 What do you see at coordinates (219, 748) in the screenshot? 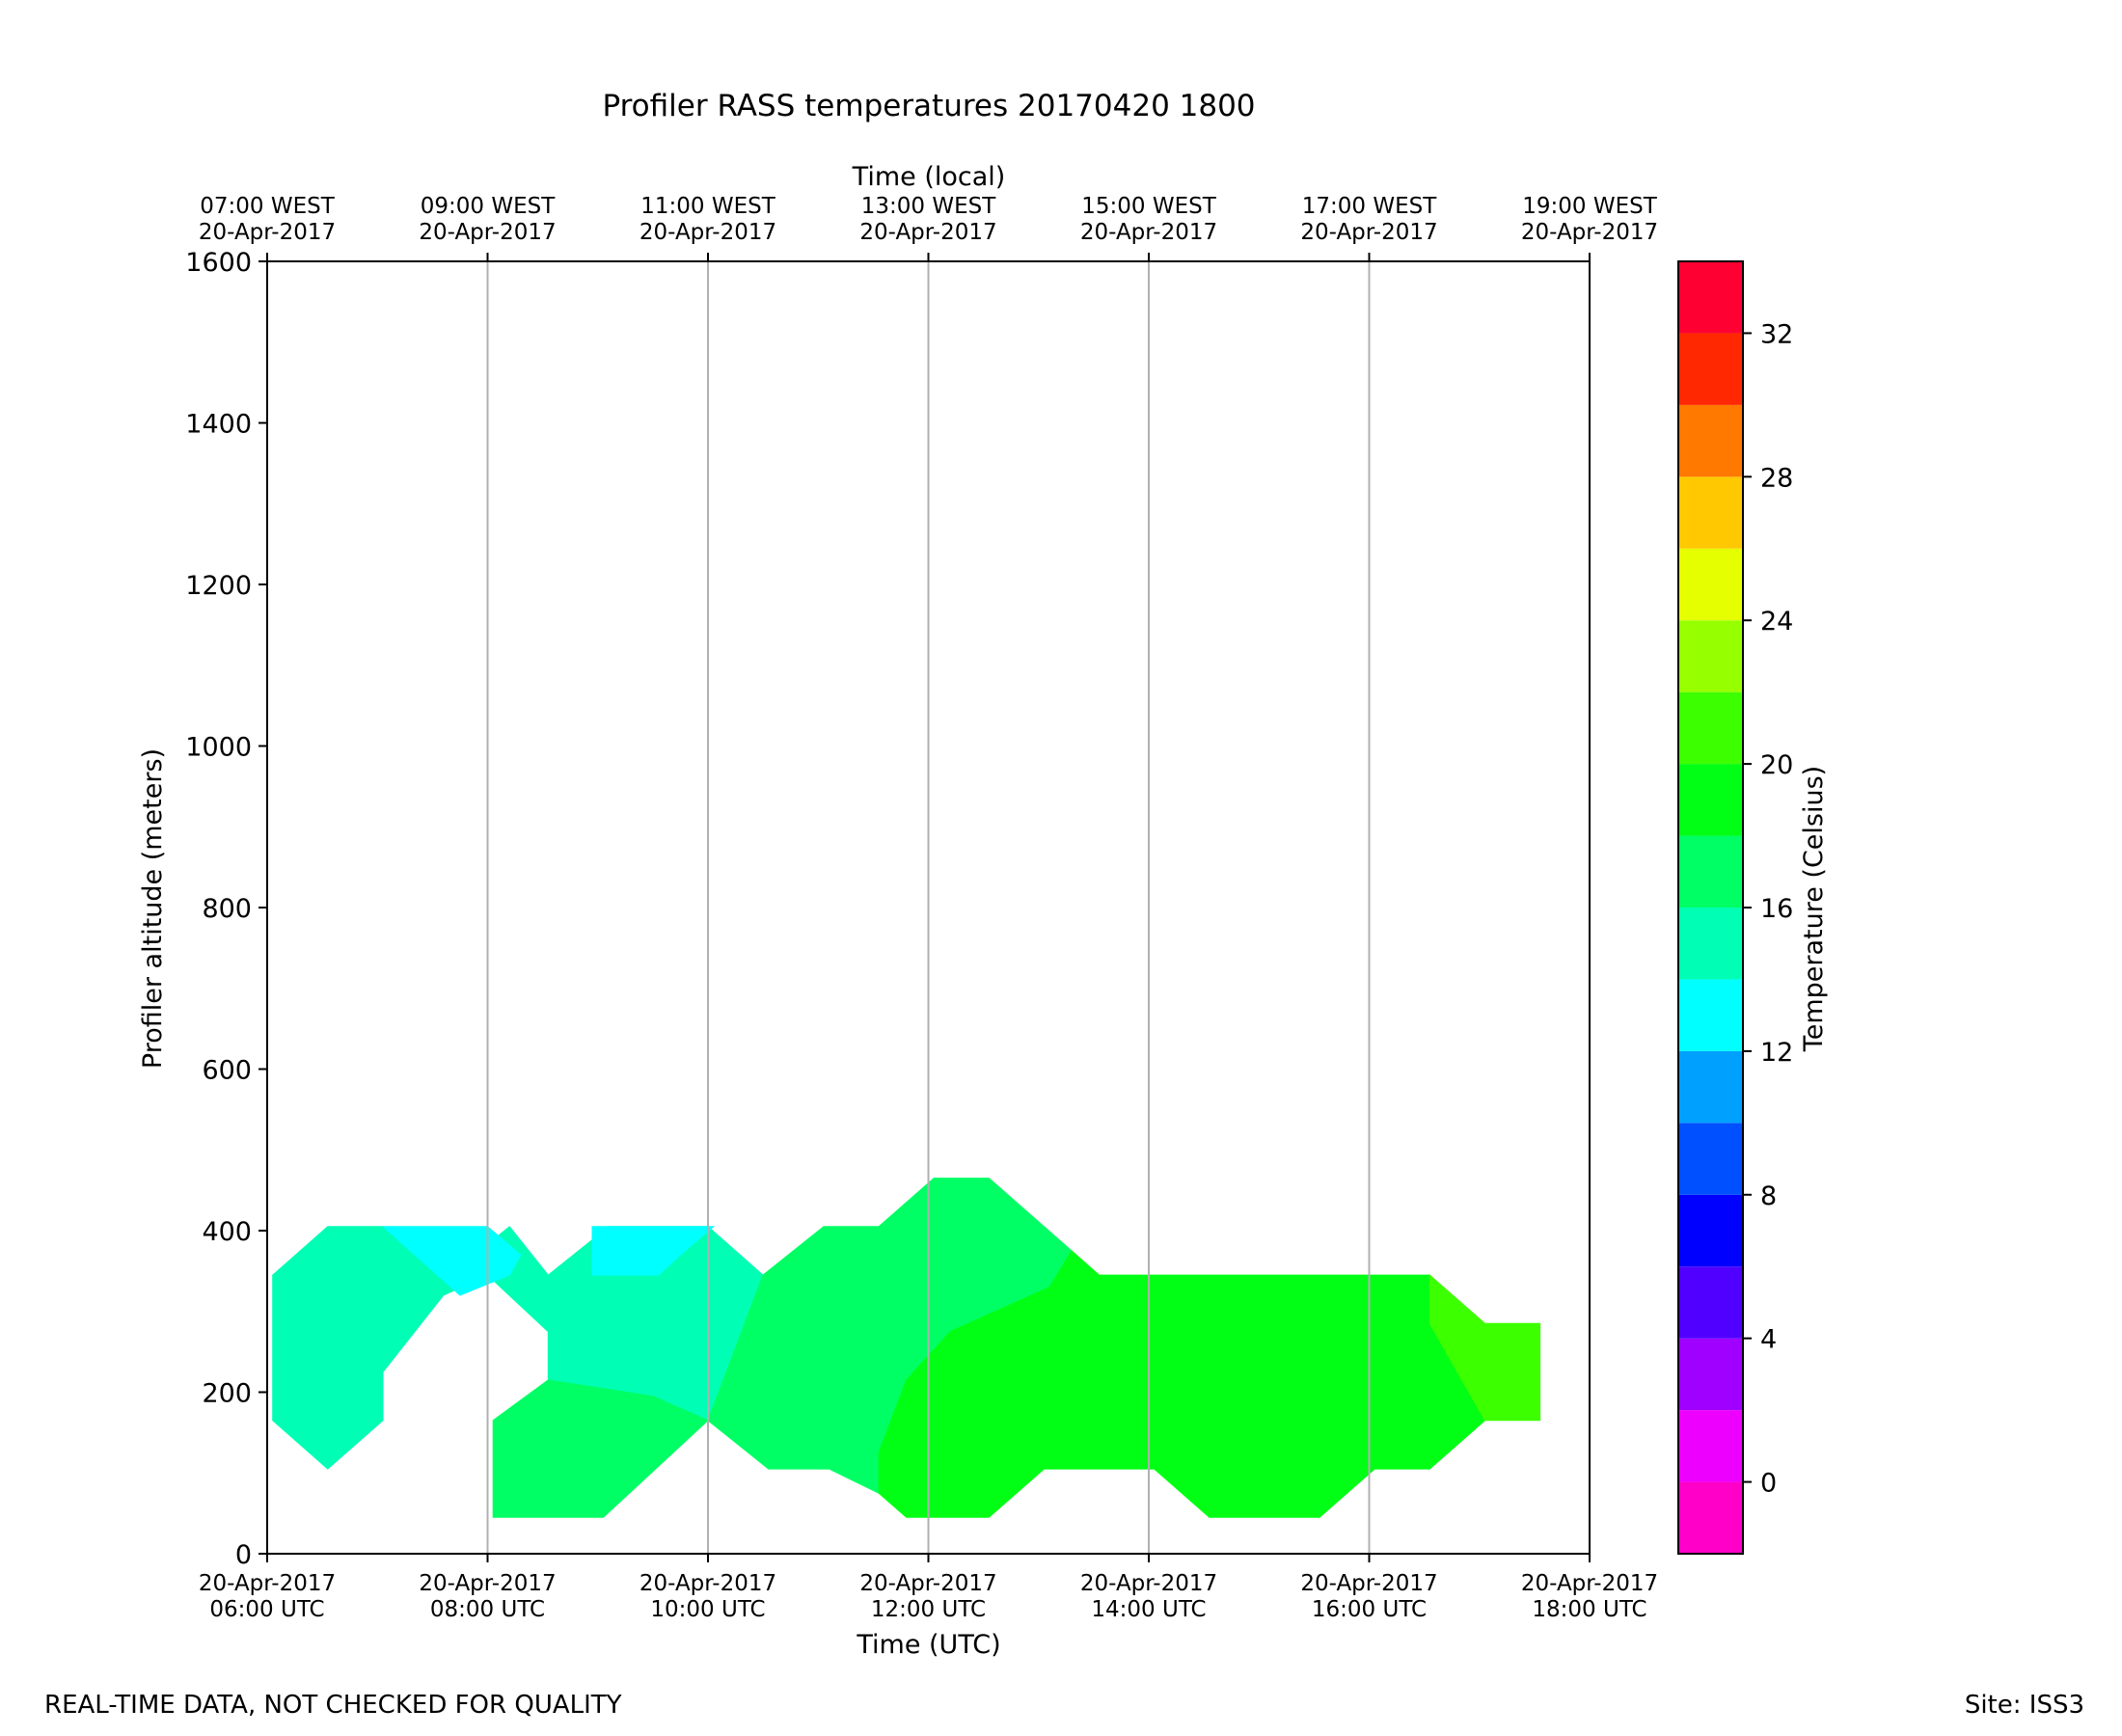
I see `y-tick-label: 1000` at bounding box center [219, 748].